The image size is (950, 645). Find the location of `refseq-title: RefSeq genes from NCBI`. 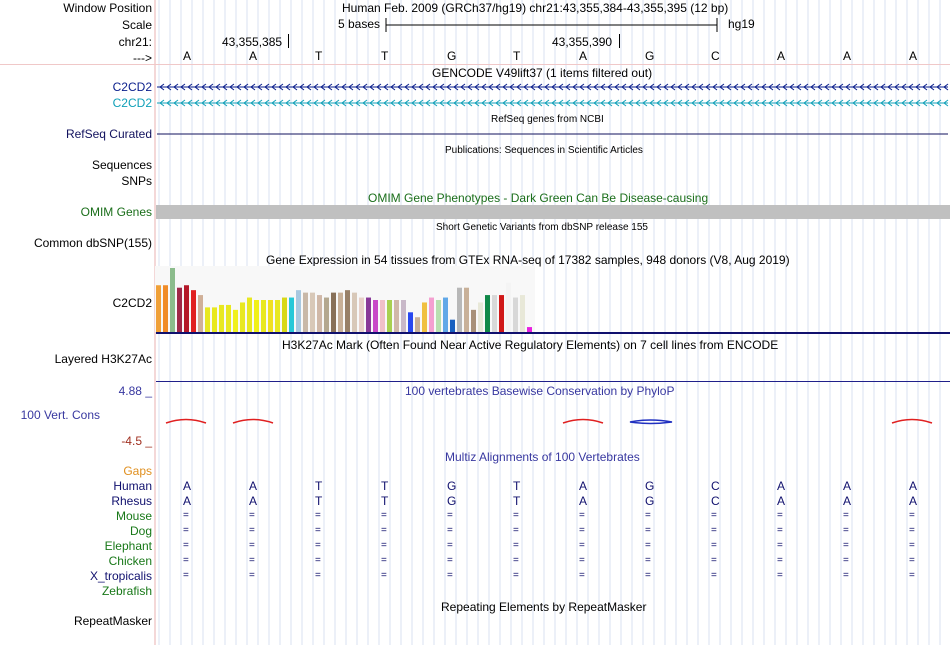

refseq-title: RefSeq genes from NCBI is located at coordinates (547, 119).